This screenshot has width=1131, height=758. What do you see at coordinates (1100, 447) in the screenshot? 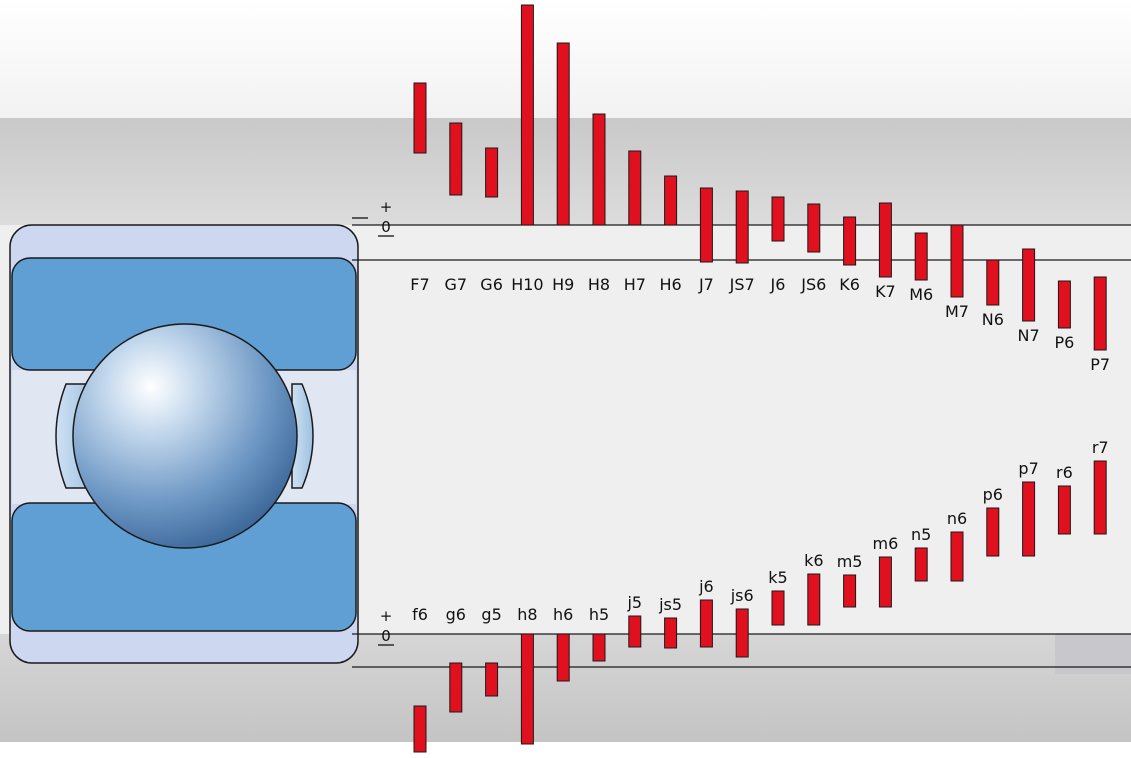
I see `shaft-label-r7: r7` at bounding box center [1100, 447].